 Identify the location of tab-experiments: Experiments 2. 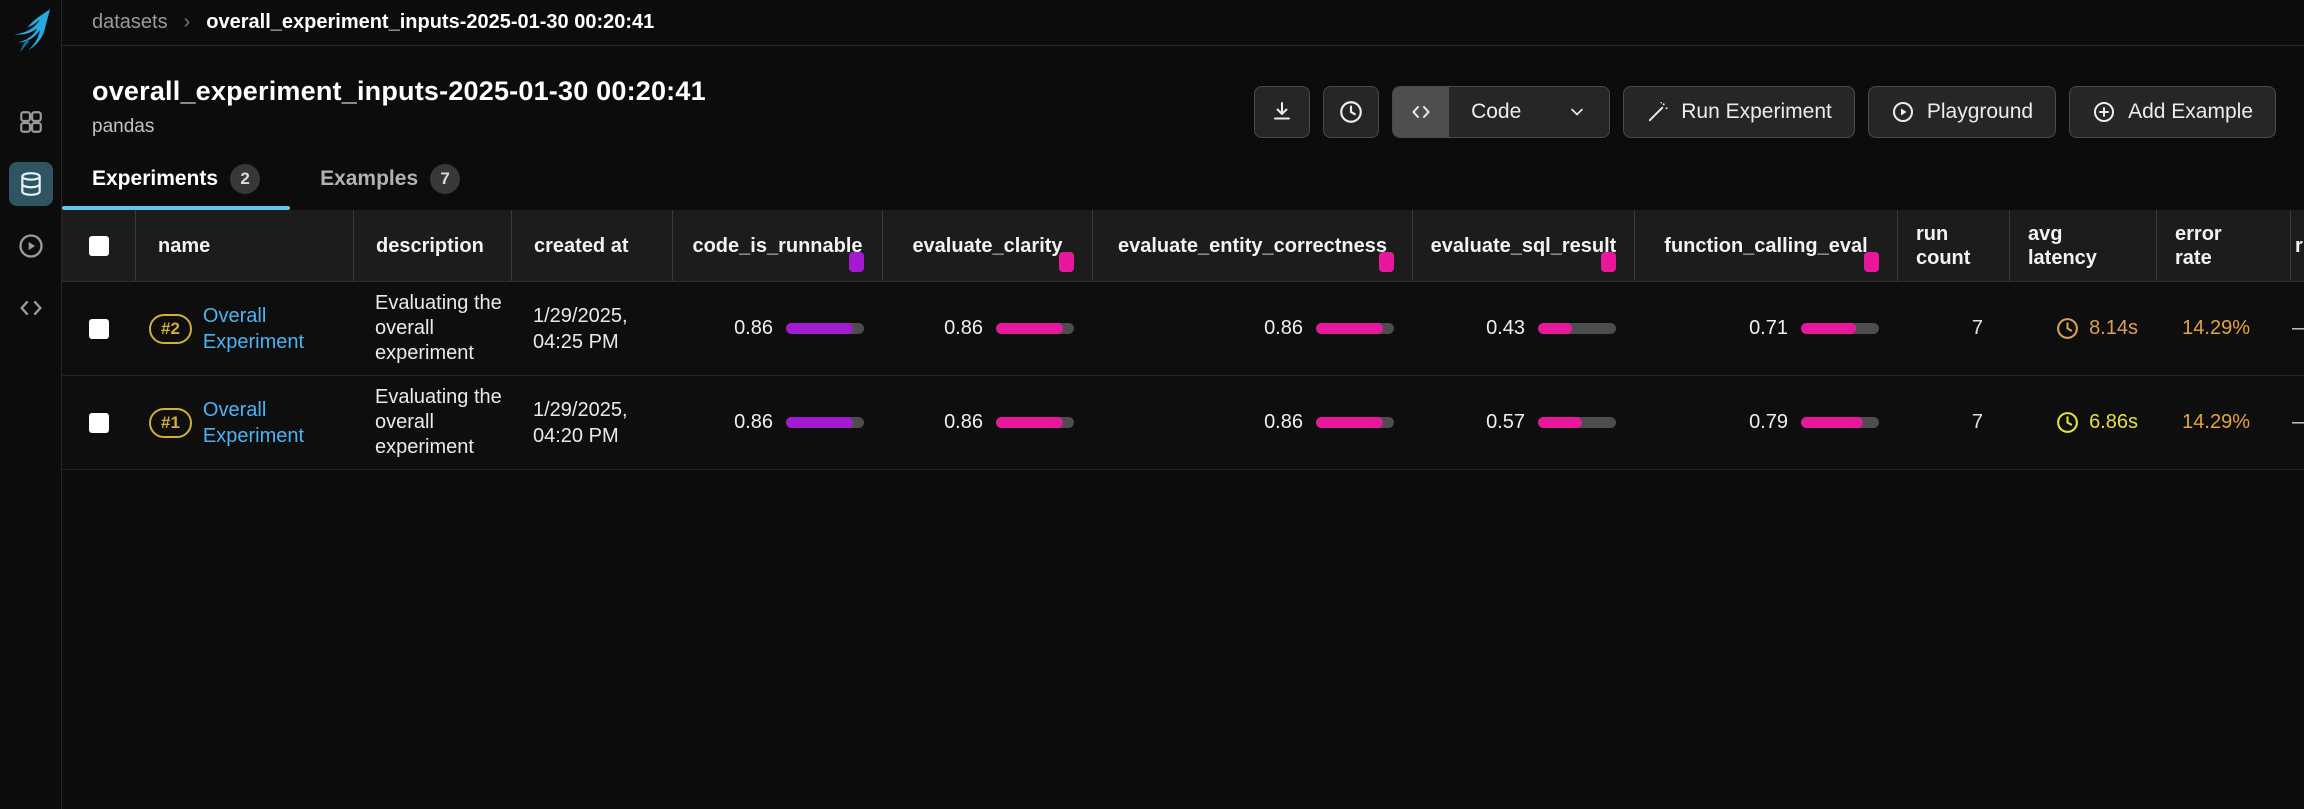
(176, 181).